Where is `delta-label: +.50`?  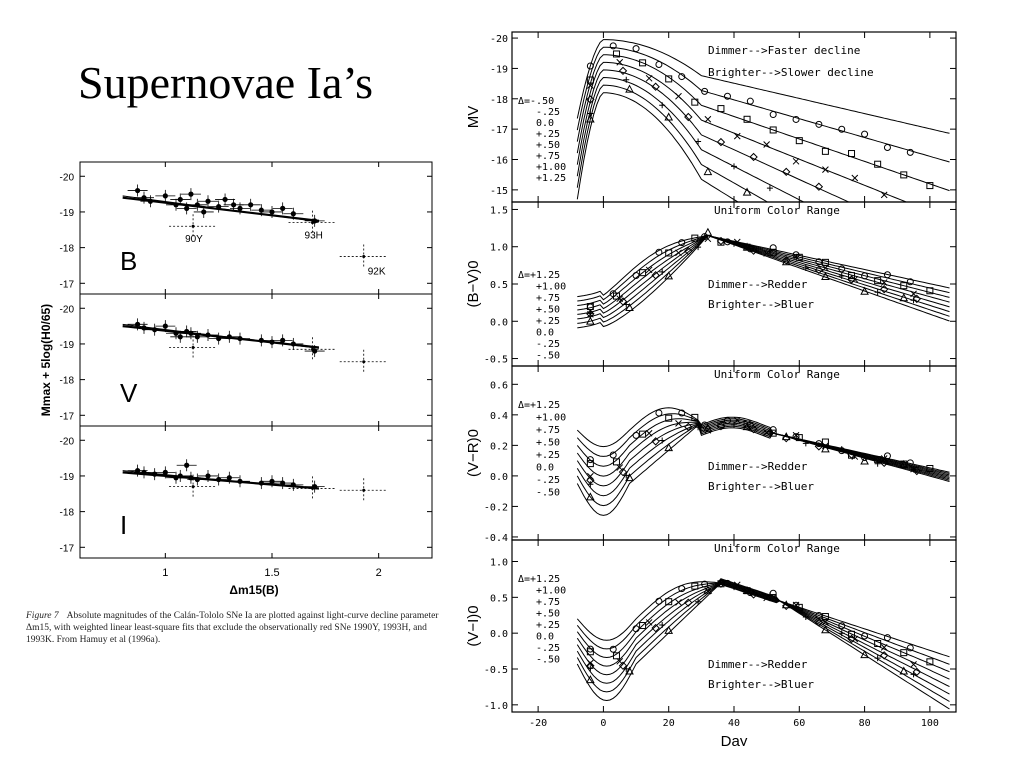
delta-label: +.50 is located at coordinates (548, 614).